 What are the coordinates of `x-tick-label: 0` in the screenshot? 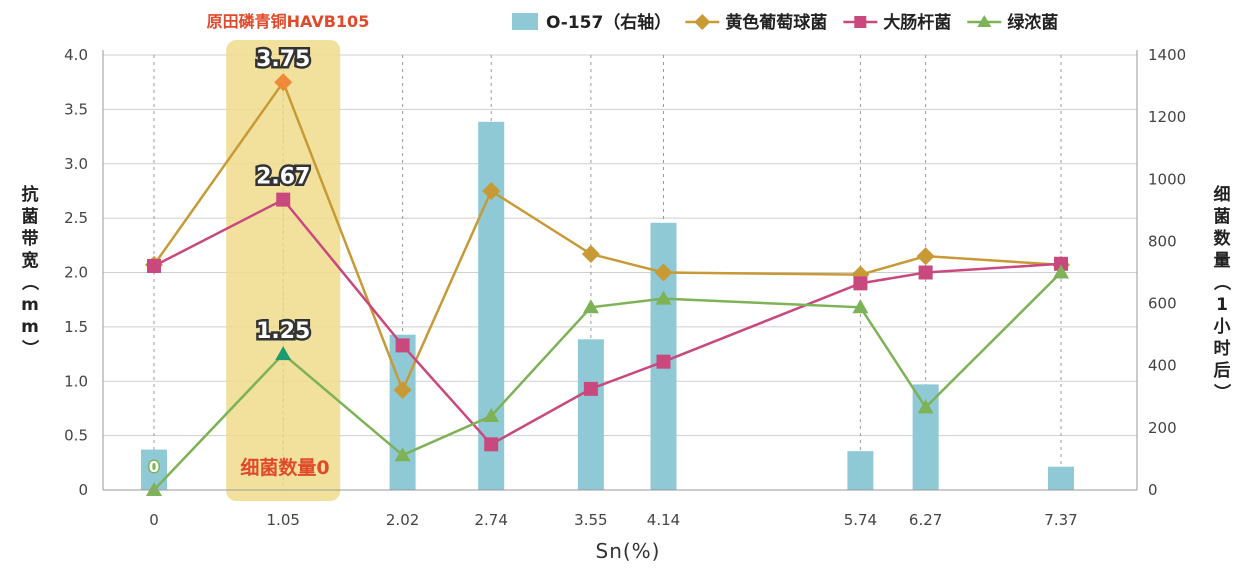 It's located at (154, 520).